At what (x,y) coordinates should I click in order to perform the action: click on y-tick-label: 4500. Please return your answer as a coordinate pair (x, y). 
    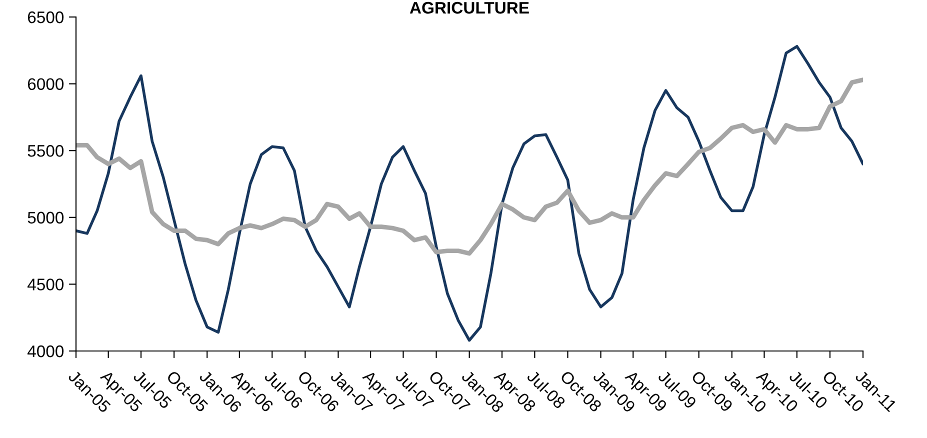
    Looking at the image, I should click on (46, 284).